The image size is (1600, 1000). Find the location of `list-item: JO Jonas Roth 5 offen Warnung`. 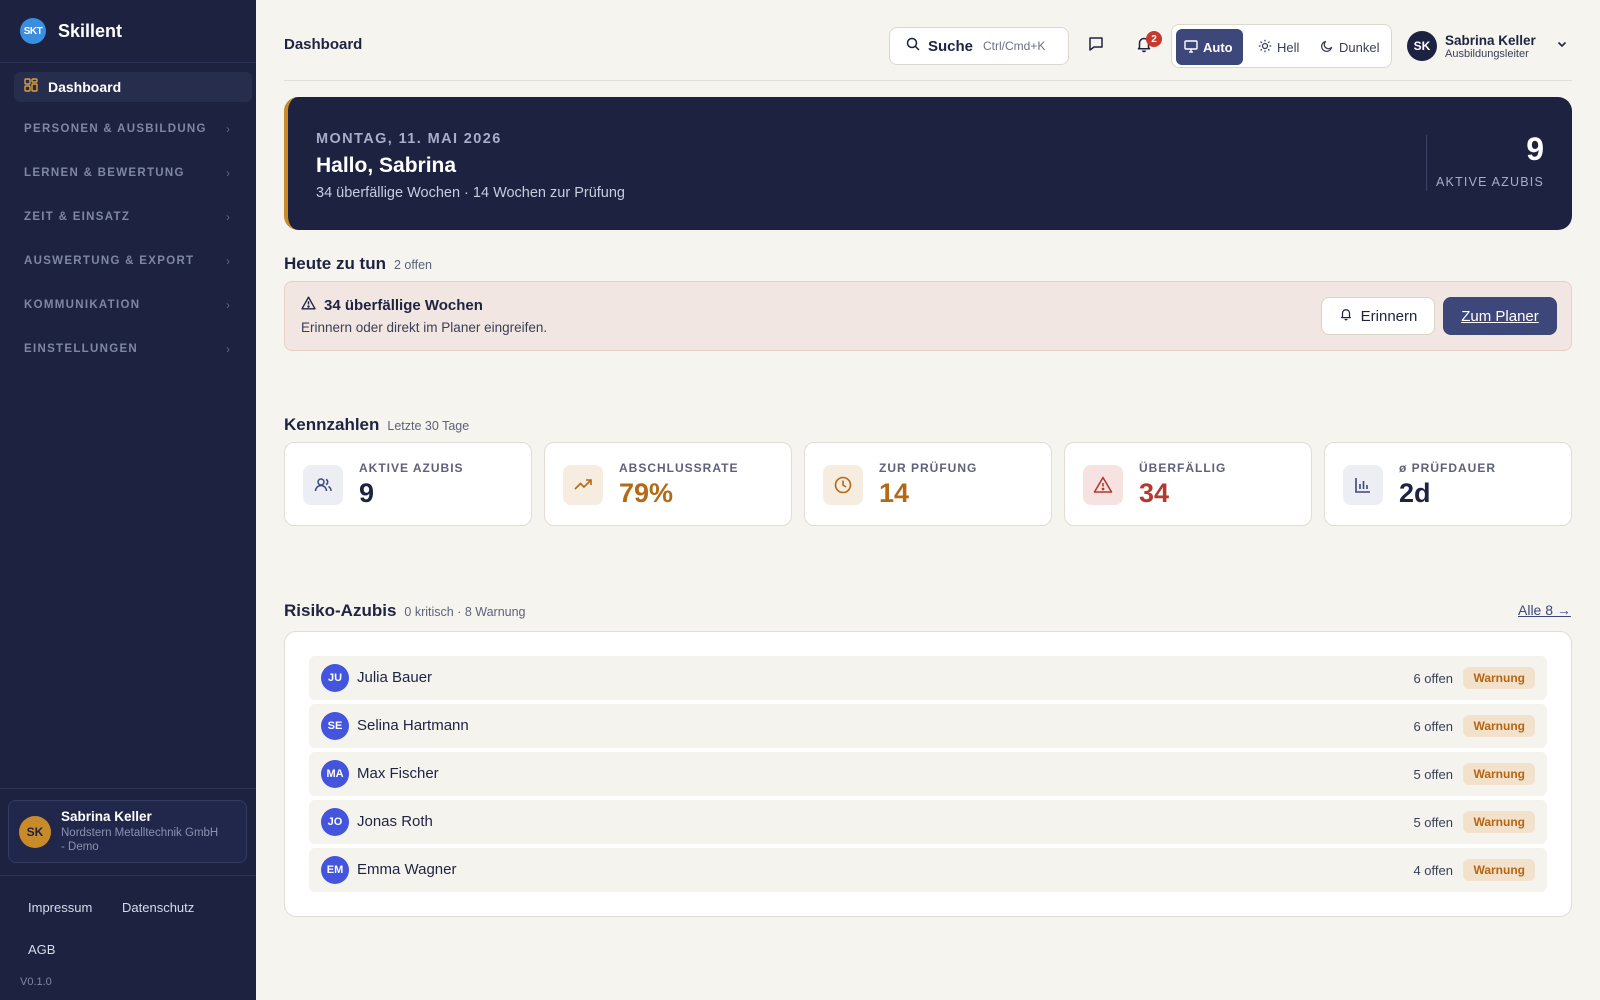

list-item: JO Jonas Roth 5 offen Warnung is located at coordinates (928, 822).